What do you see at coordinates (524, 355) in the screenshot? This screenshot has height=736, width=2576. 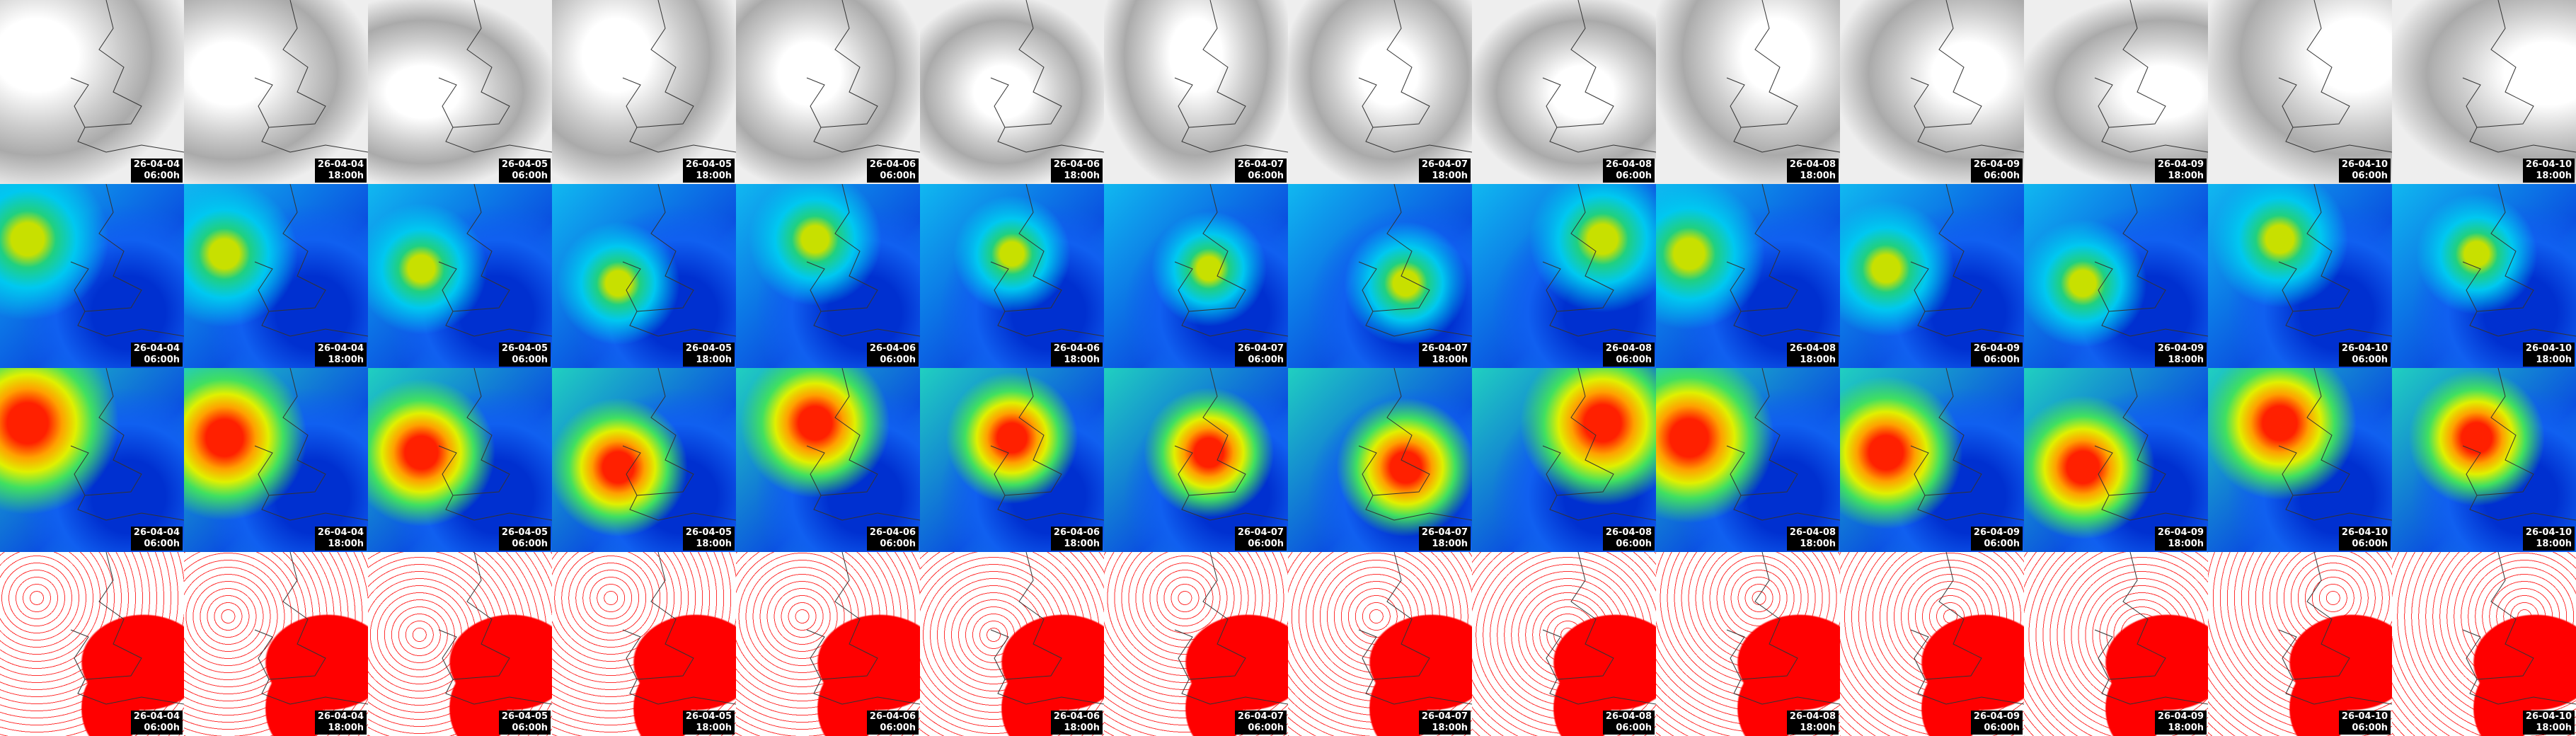 I see `timestamp: 26-04-05 06:00h` at bounding box center [524, 355].